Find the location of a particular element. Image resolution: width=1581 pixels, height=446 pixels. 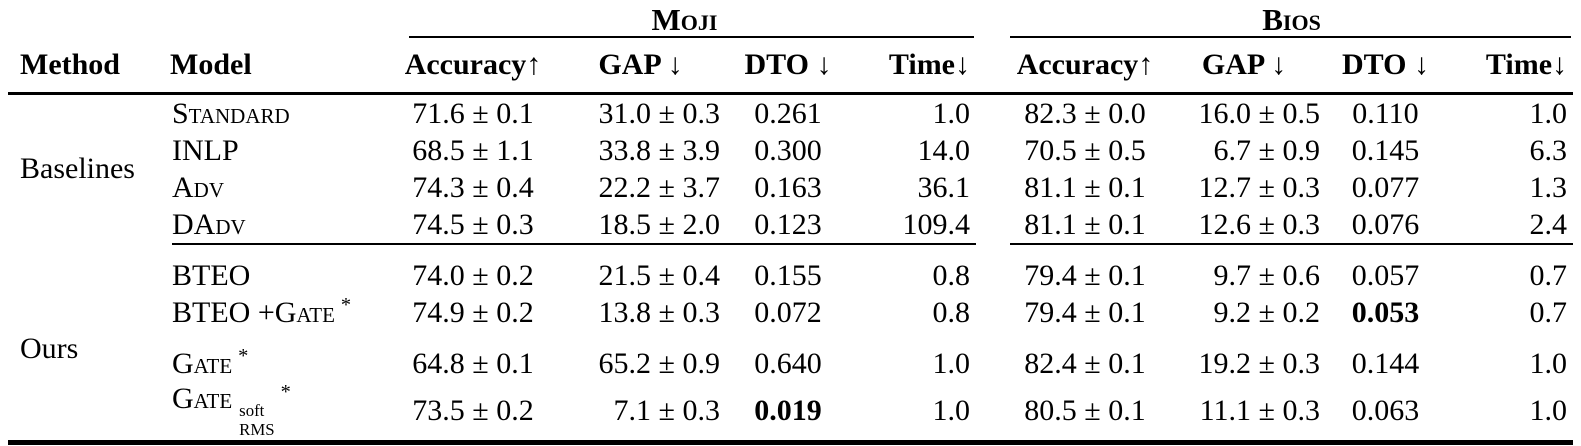

cell-moji-dto: 0.300 is located at coordinates (788, 150).